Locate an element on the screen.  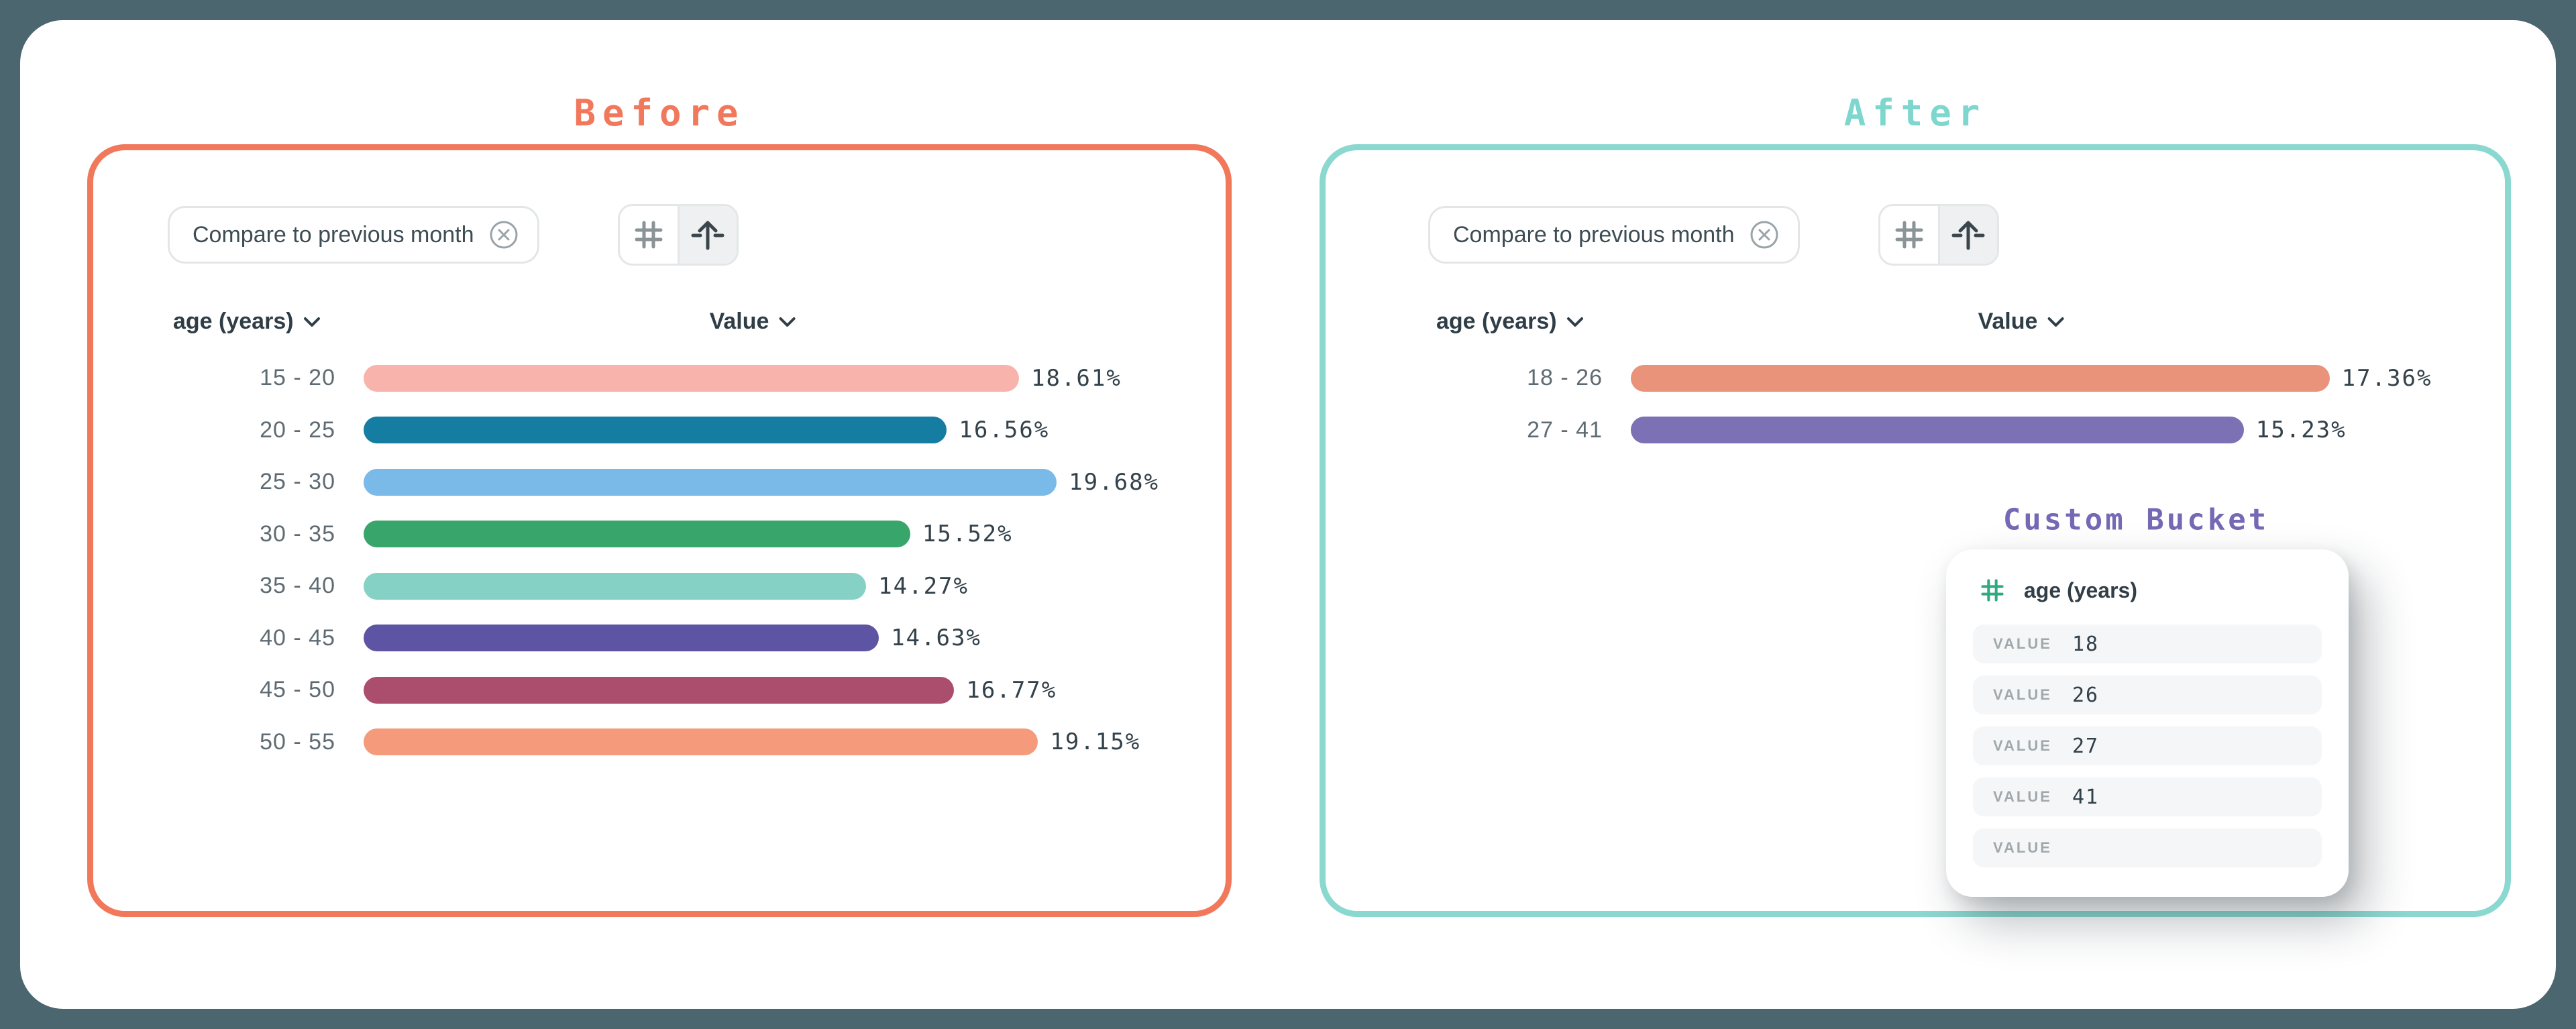
bucket-value-input: VALUE 18 is located at coordinates (2147, 644).